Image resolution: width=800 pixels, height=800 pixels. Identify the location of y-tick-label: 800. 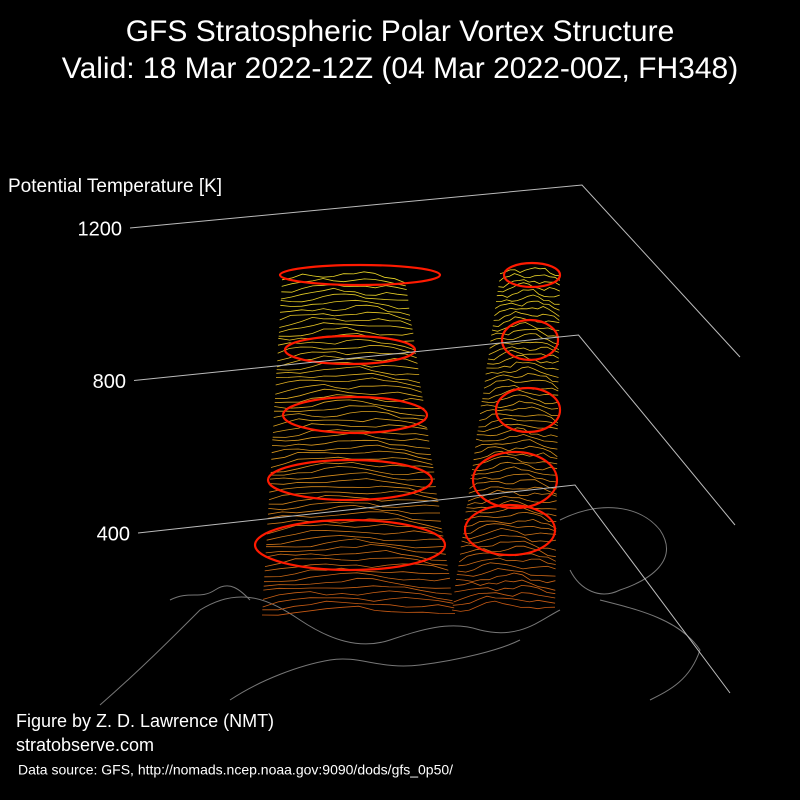
(109, 382).